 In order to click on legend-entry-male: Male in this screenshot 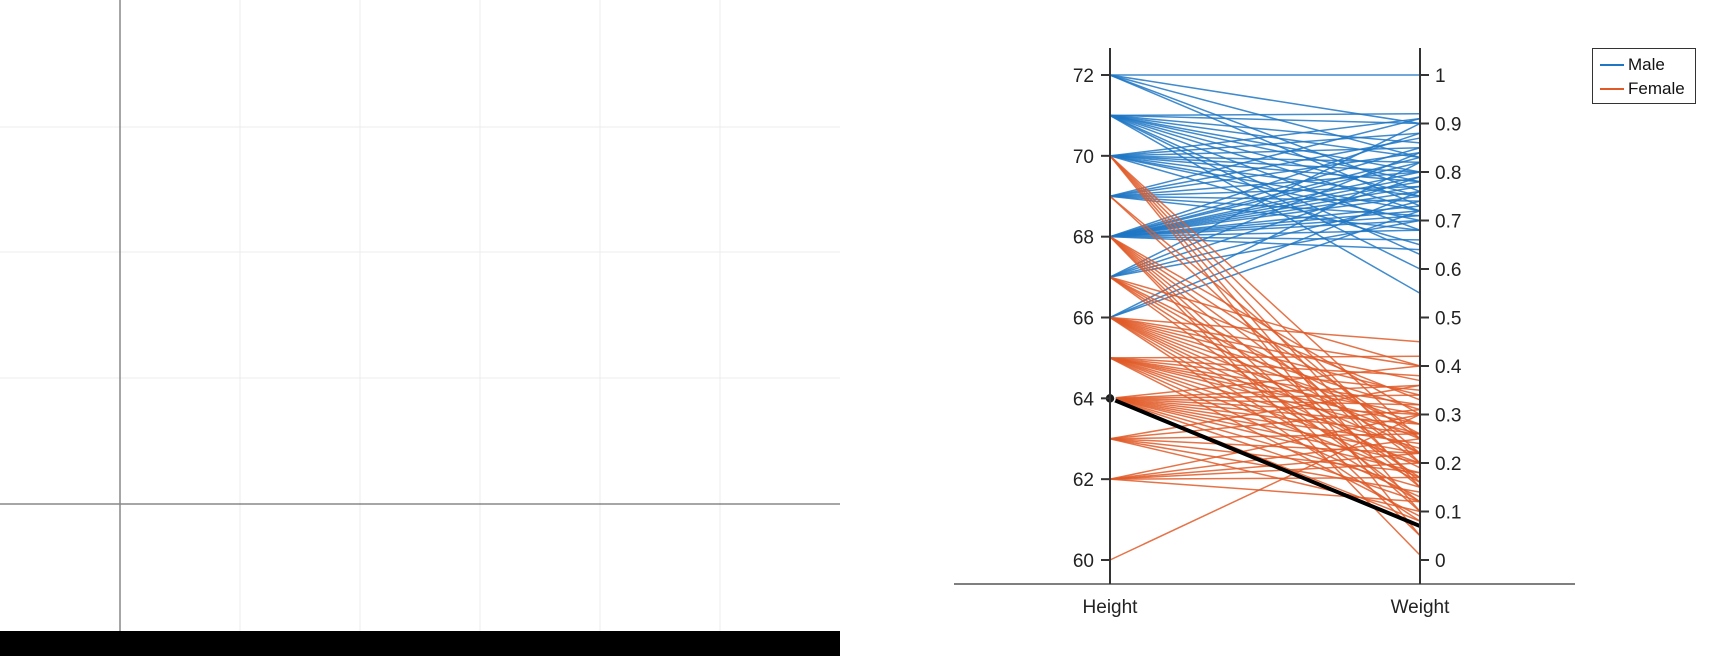, I will do `click(1632, 65)`.